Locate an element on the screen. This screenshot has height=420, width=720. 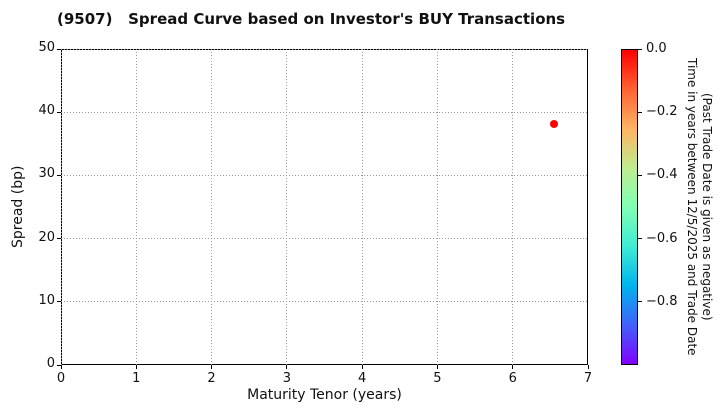
x-axis-label: Maturity Tenor (years) is located at coordinates (324, 395).